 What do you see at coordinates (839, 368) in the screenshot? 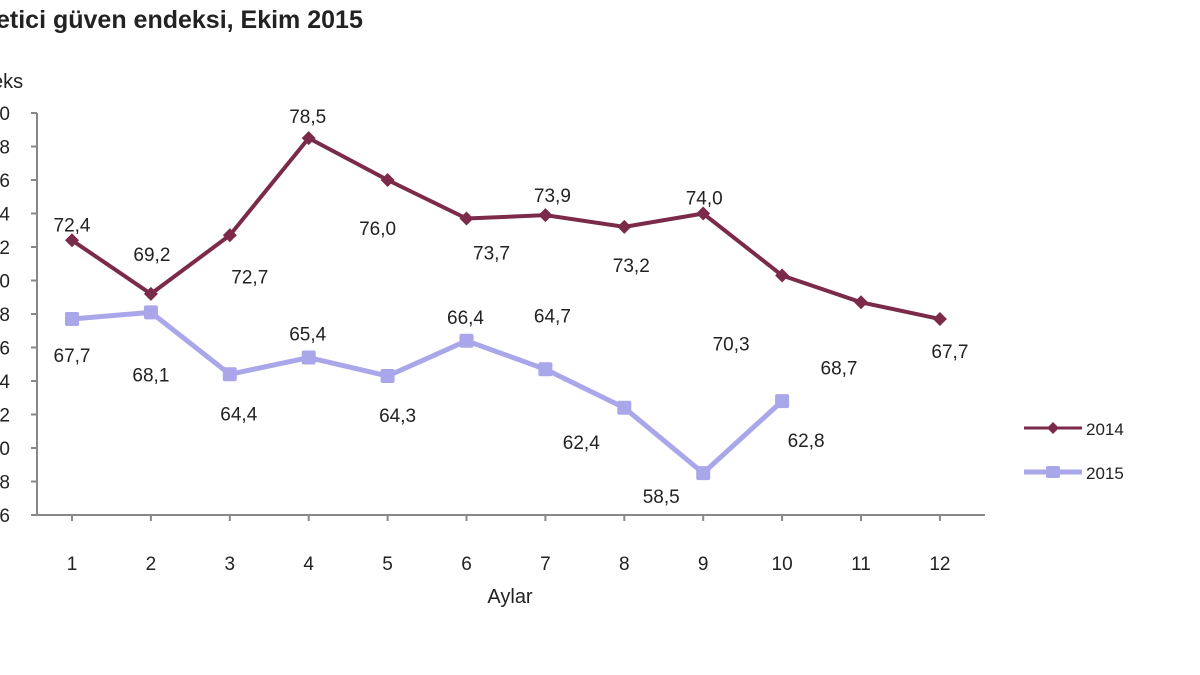
I see `data-label-2014: 68,7` at bounding box center [839, 368].